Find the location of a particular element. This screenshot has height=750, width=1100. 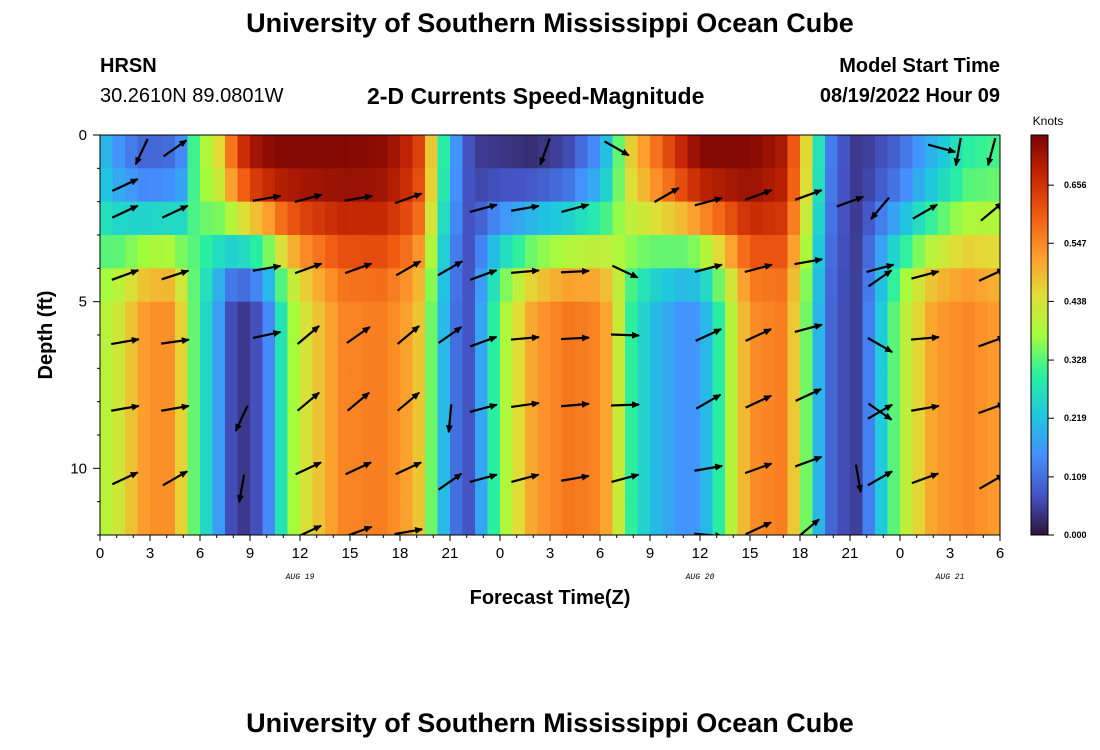

y-axis-title: Depth (ft) is located at coordinates (46, 335).